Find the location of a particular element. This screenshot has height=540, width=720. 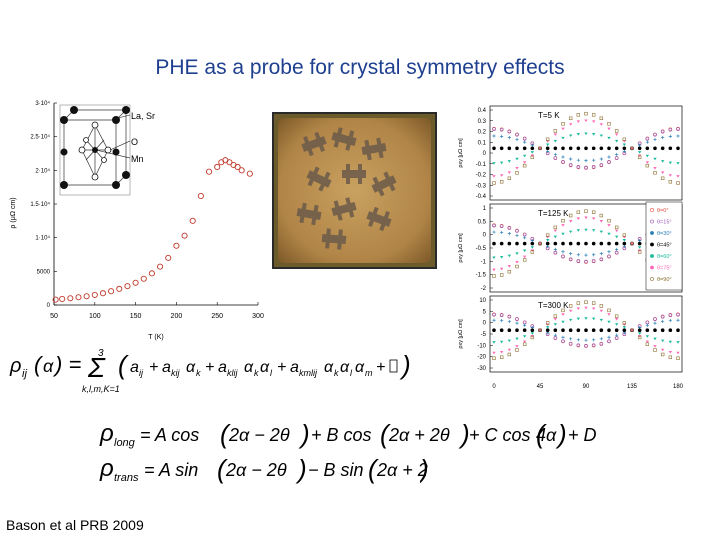

hall-ytick-label: 10 is located at coordinates (482, 301).